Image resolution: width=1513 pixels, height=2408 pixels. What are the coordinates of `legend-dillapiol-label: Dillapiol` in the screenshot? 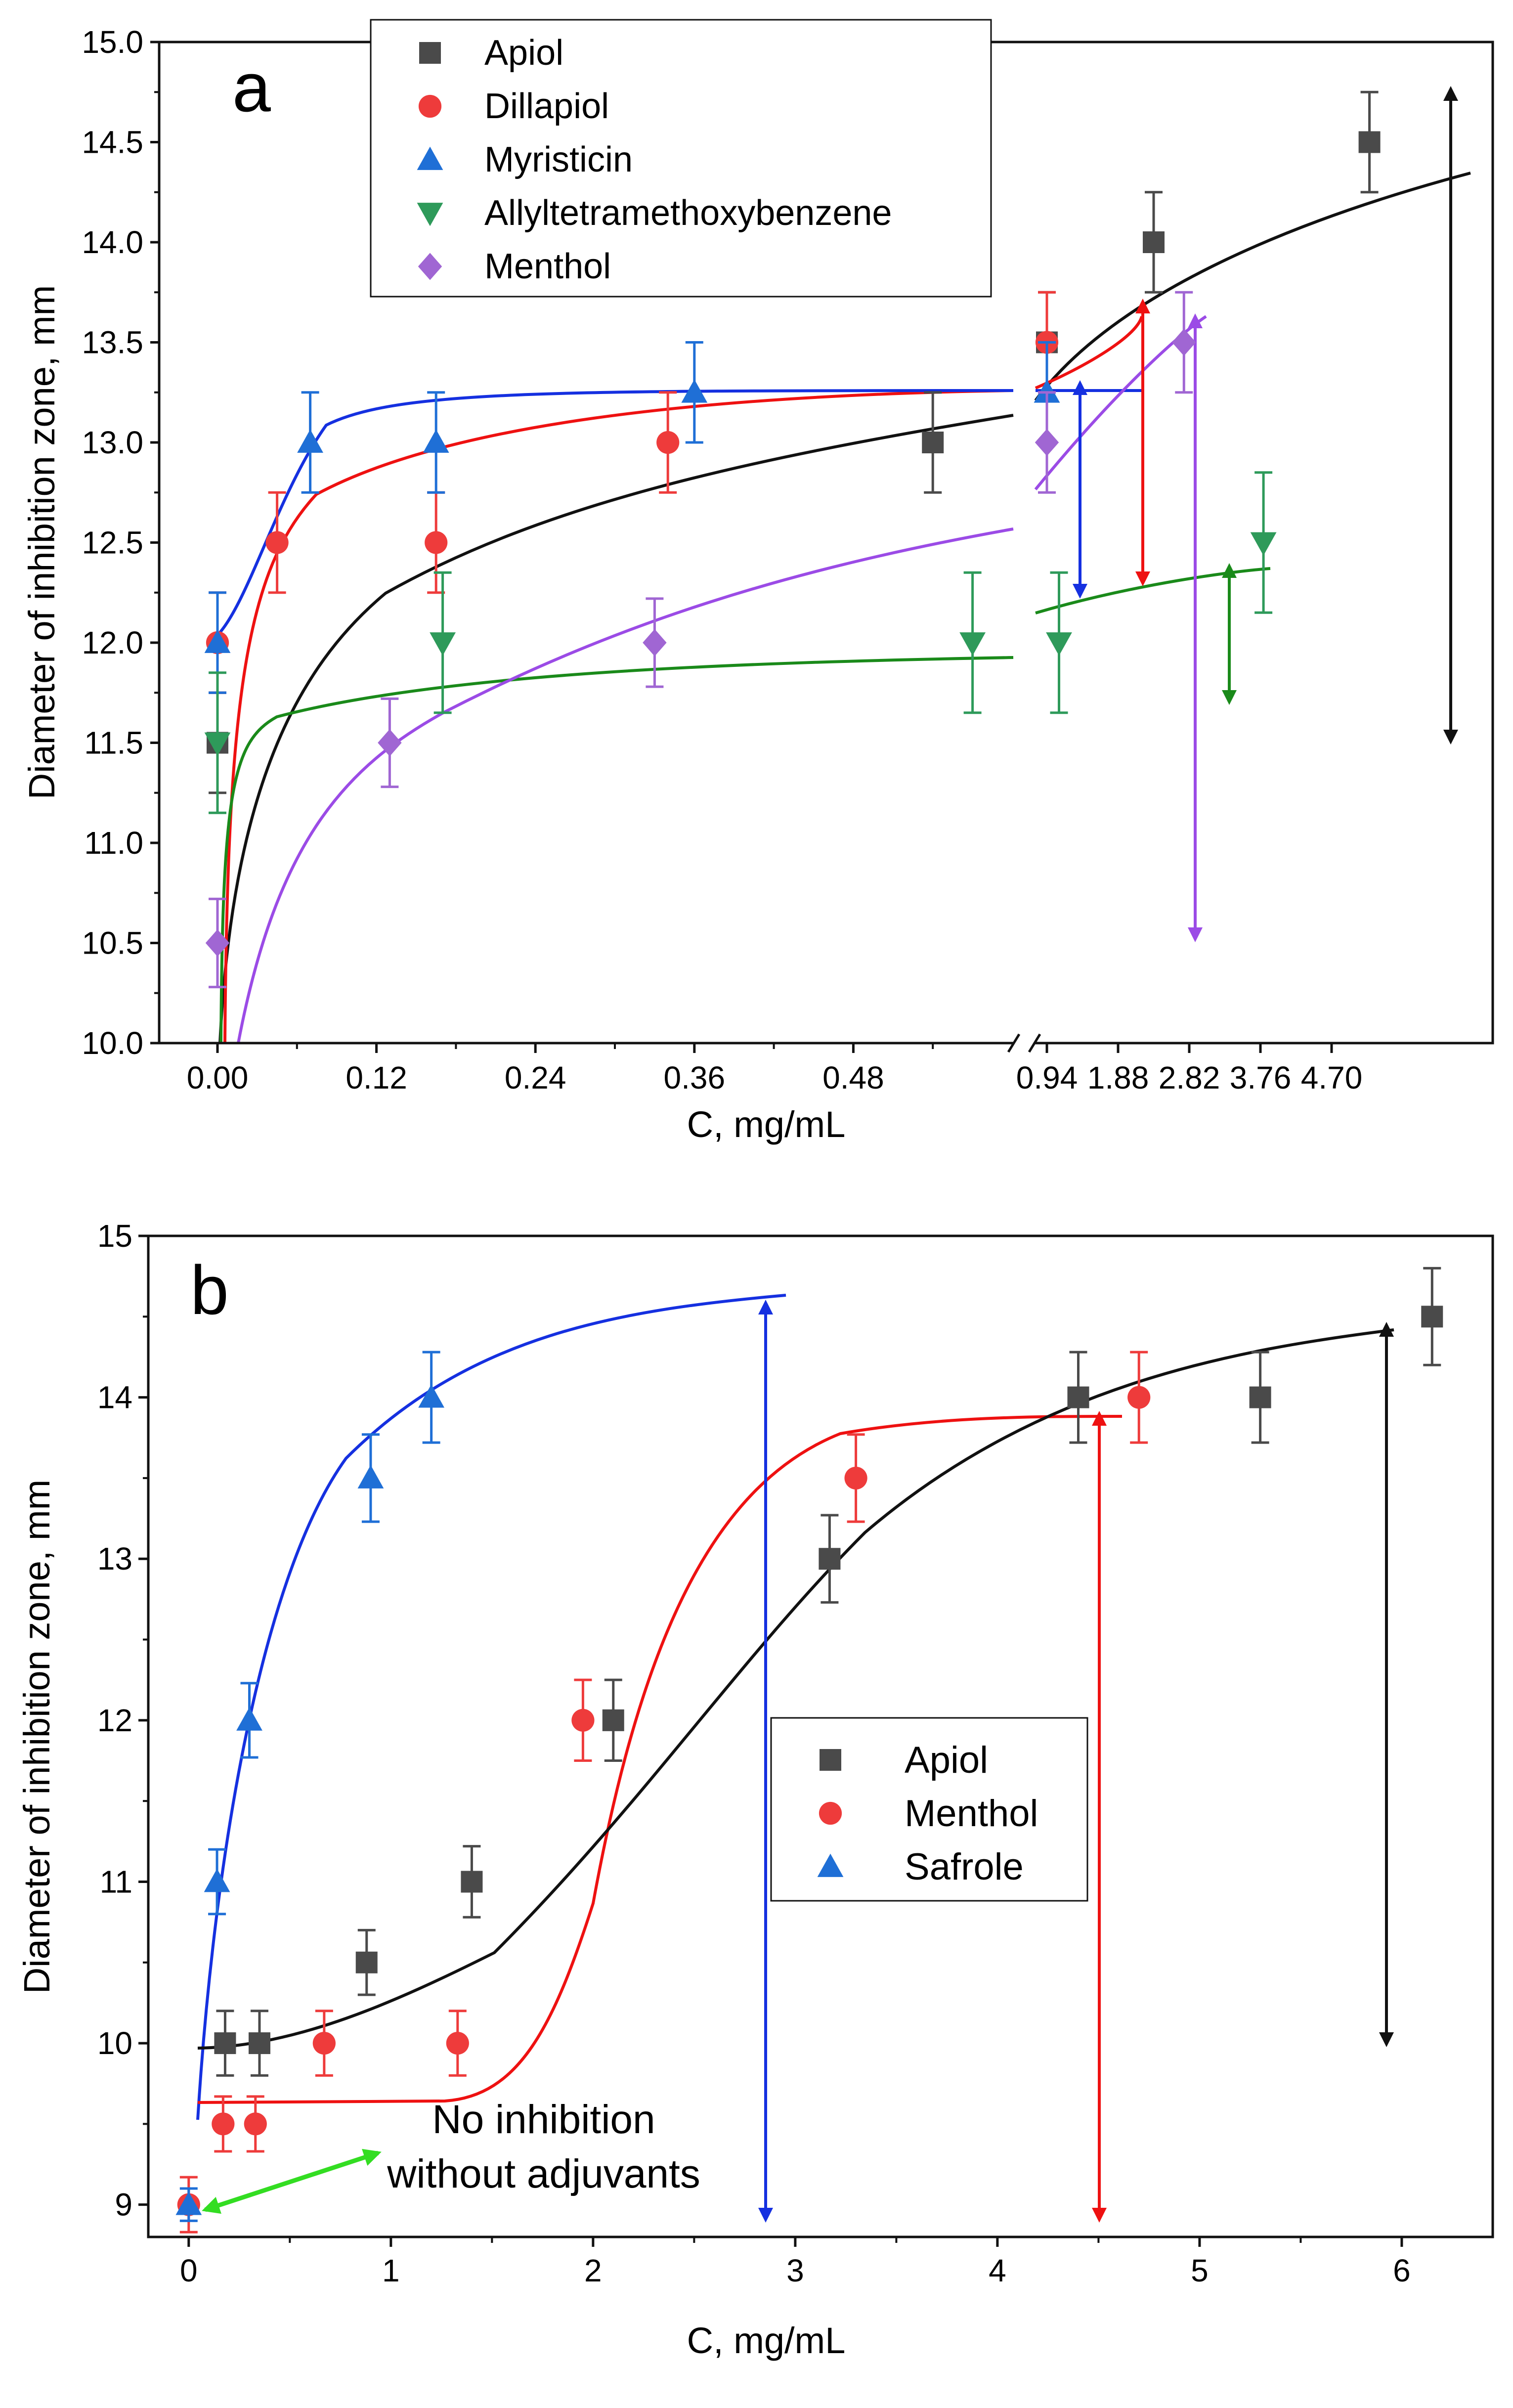 It's located at (546, 106).